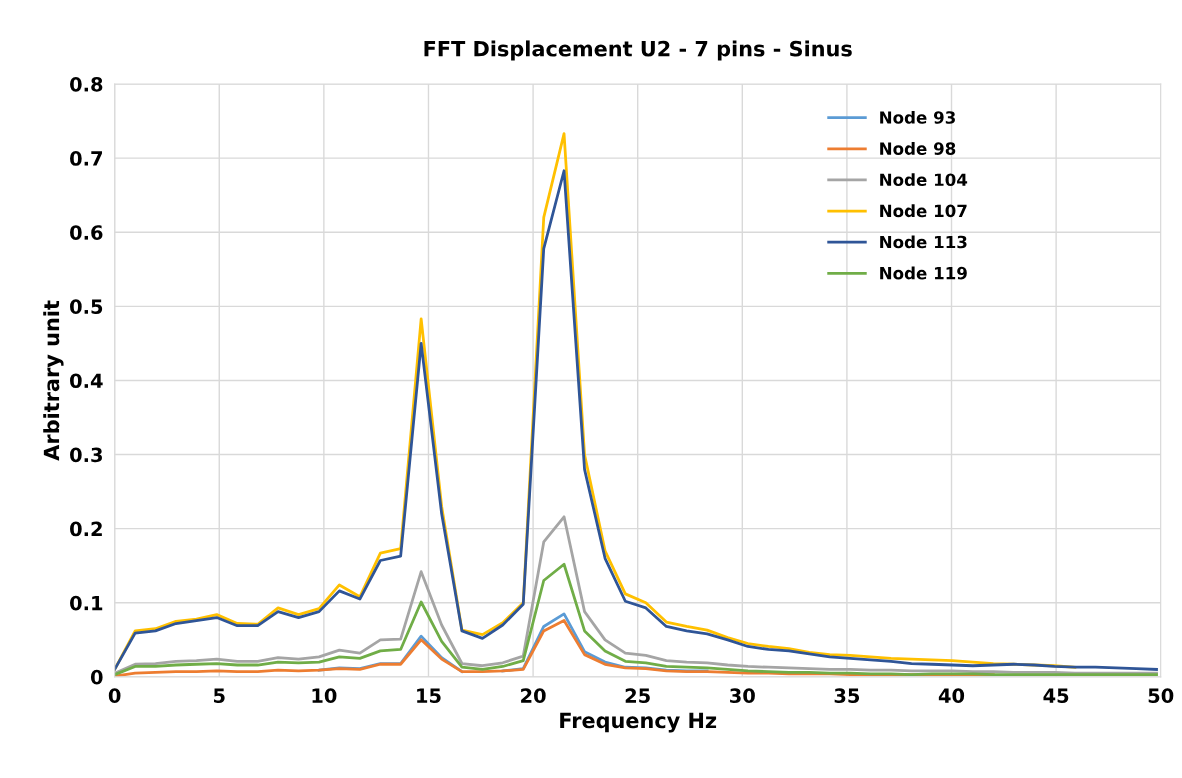 The height and width of the screenshot is (778, 1182). What do you see at coordinates (636, 619) in the screenshot?
I see `line-series` at bounding box center [636, 619].